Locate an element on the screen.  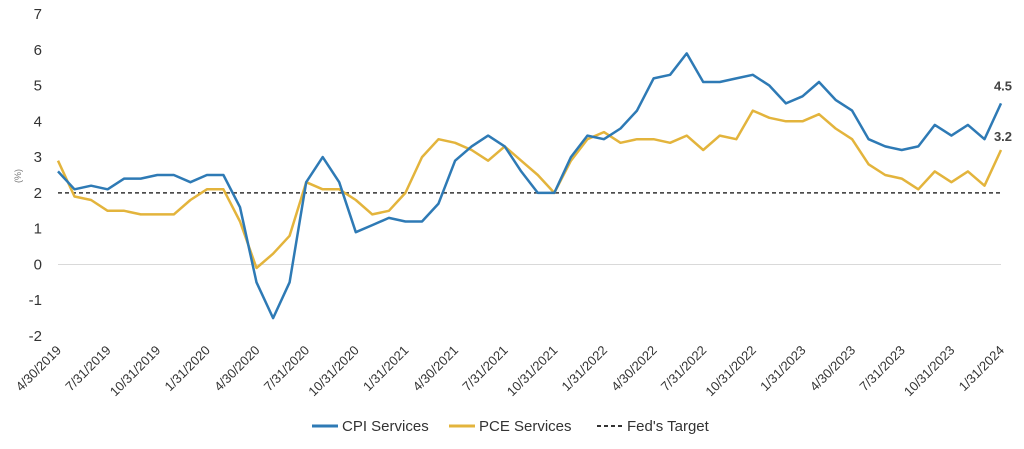
y-tick-label: 5 is located at coordinates (38, 86).